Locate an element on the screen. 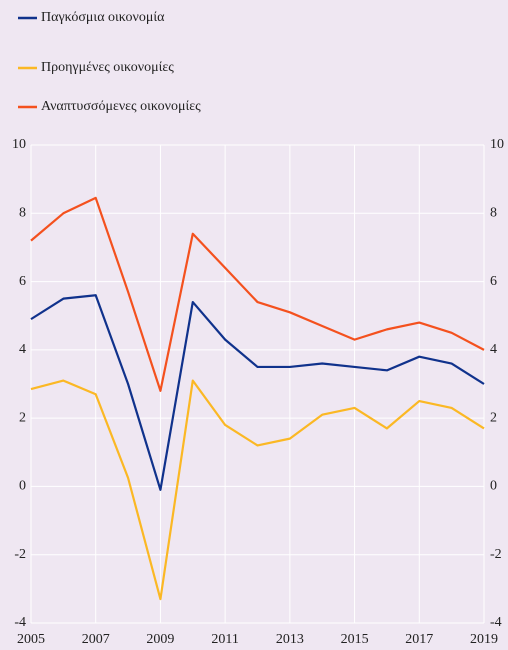 The width and height of the screenshot is (508, 650). x-tick-label: 2019 is located at coordinates (484, 639).